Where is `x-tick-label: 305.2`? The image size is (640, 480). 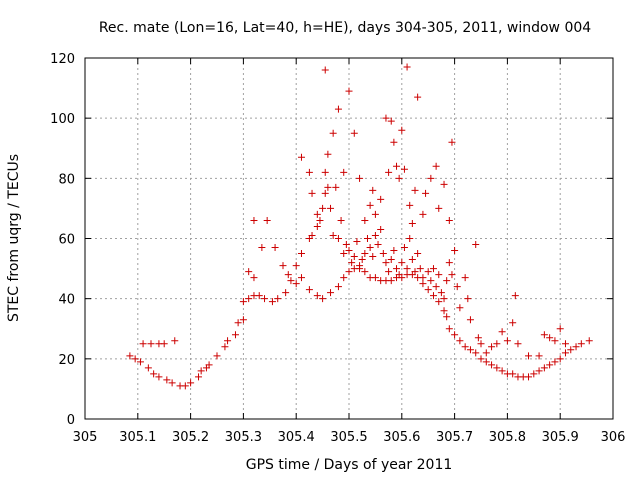 x-tick-label: 305.2 is located at coordinates (190, 437).